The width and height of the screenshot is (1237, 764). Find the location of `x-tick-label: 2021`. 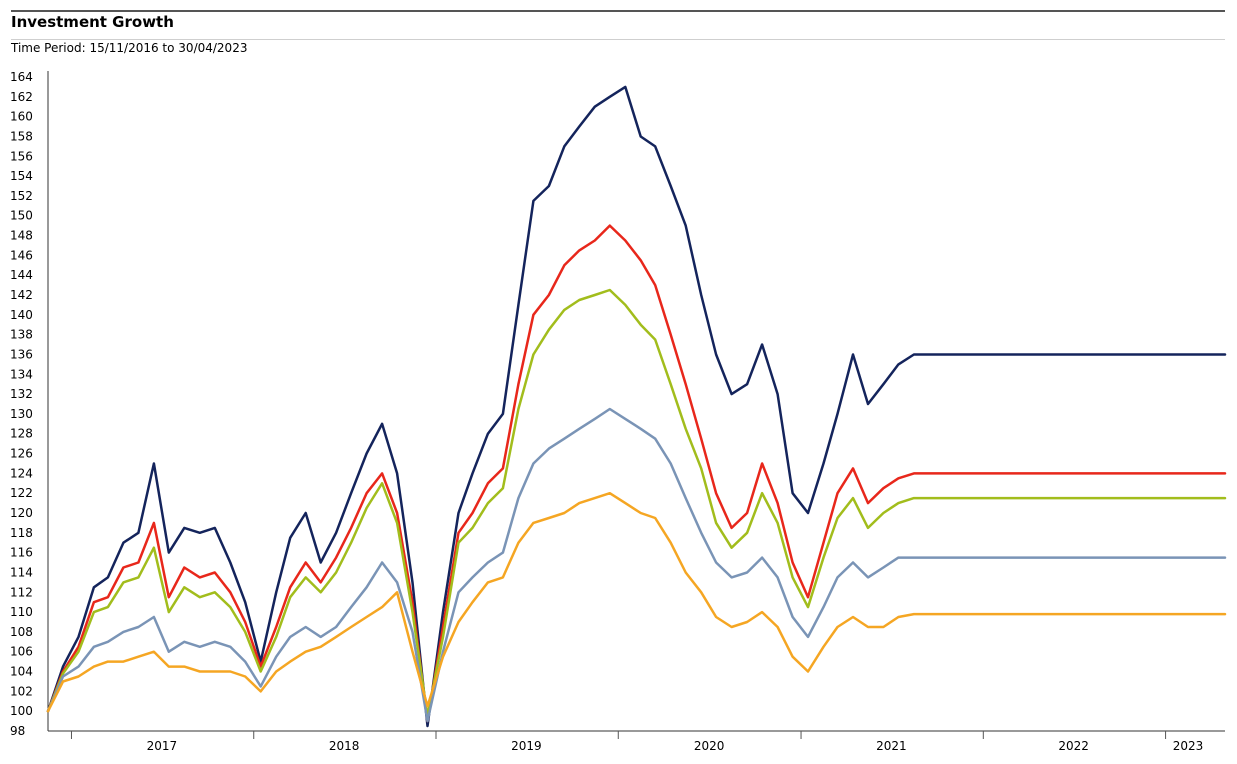

x-tick-label: 2021 is located at coordinates (891, 746).